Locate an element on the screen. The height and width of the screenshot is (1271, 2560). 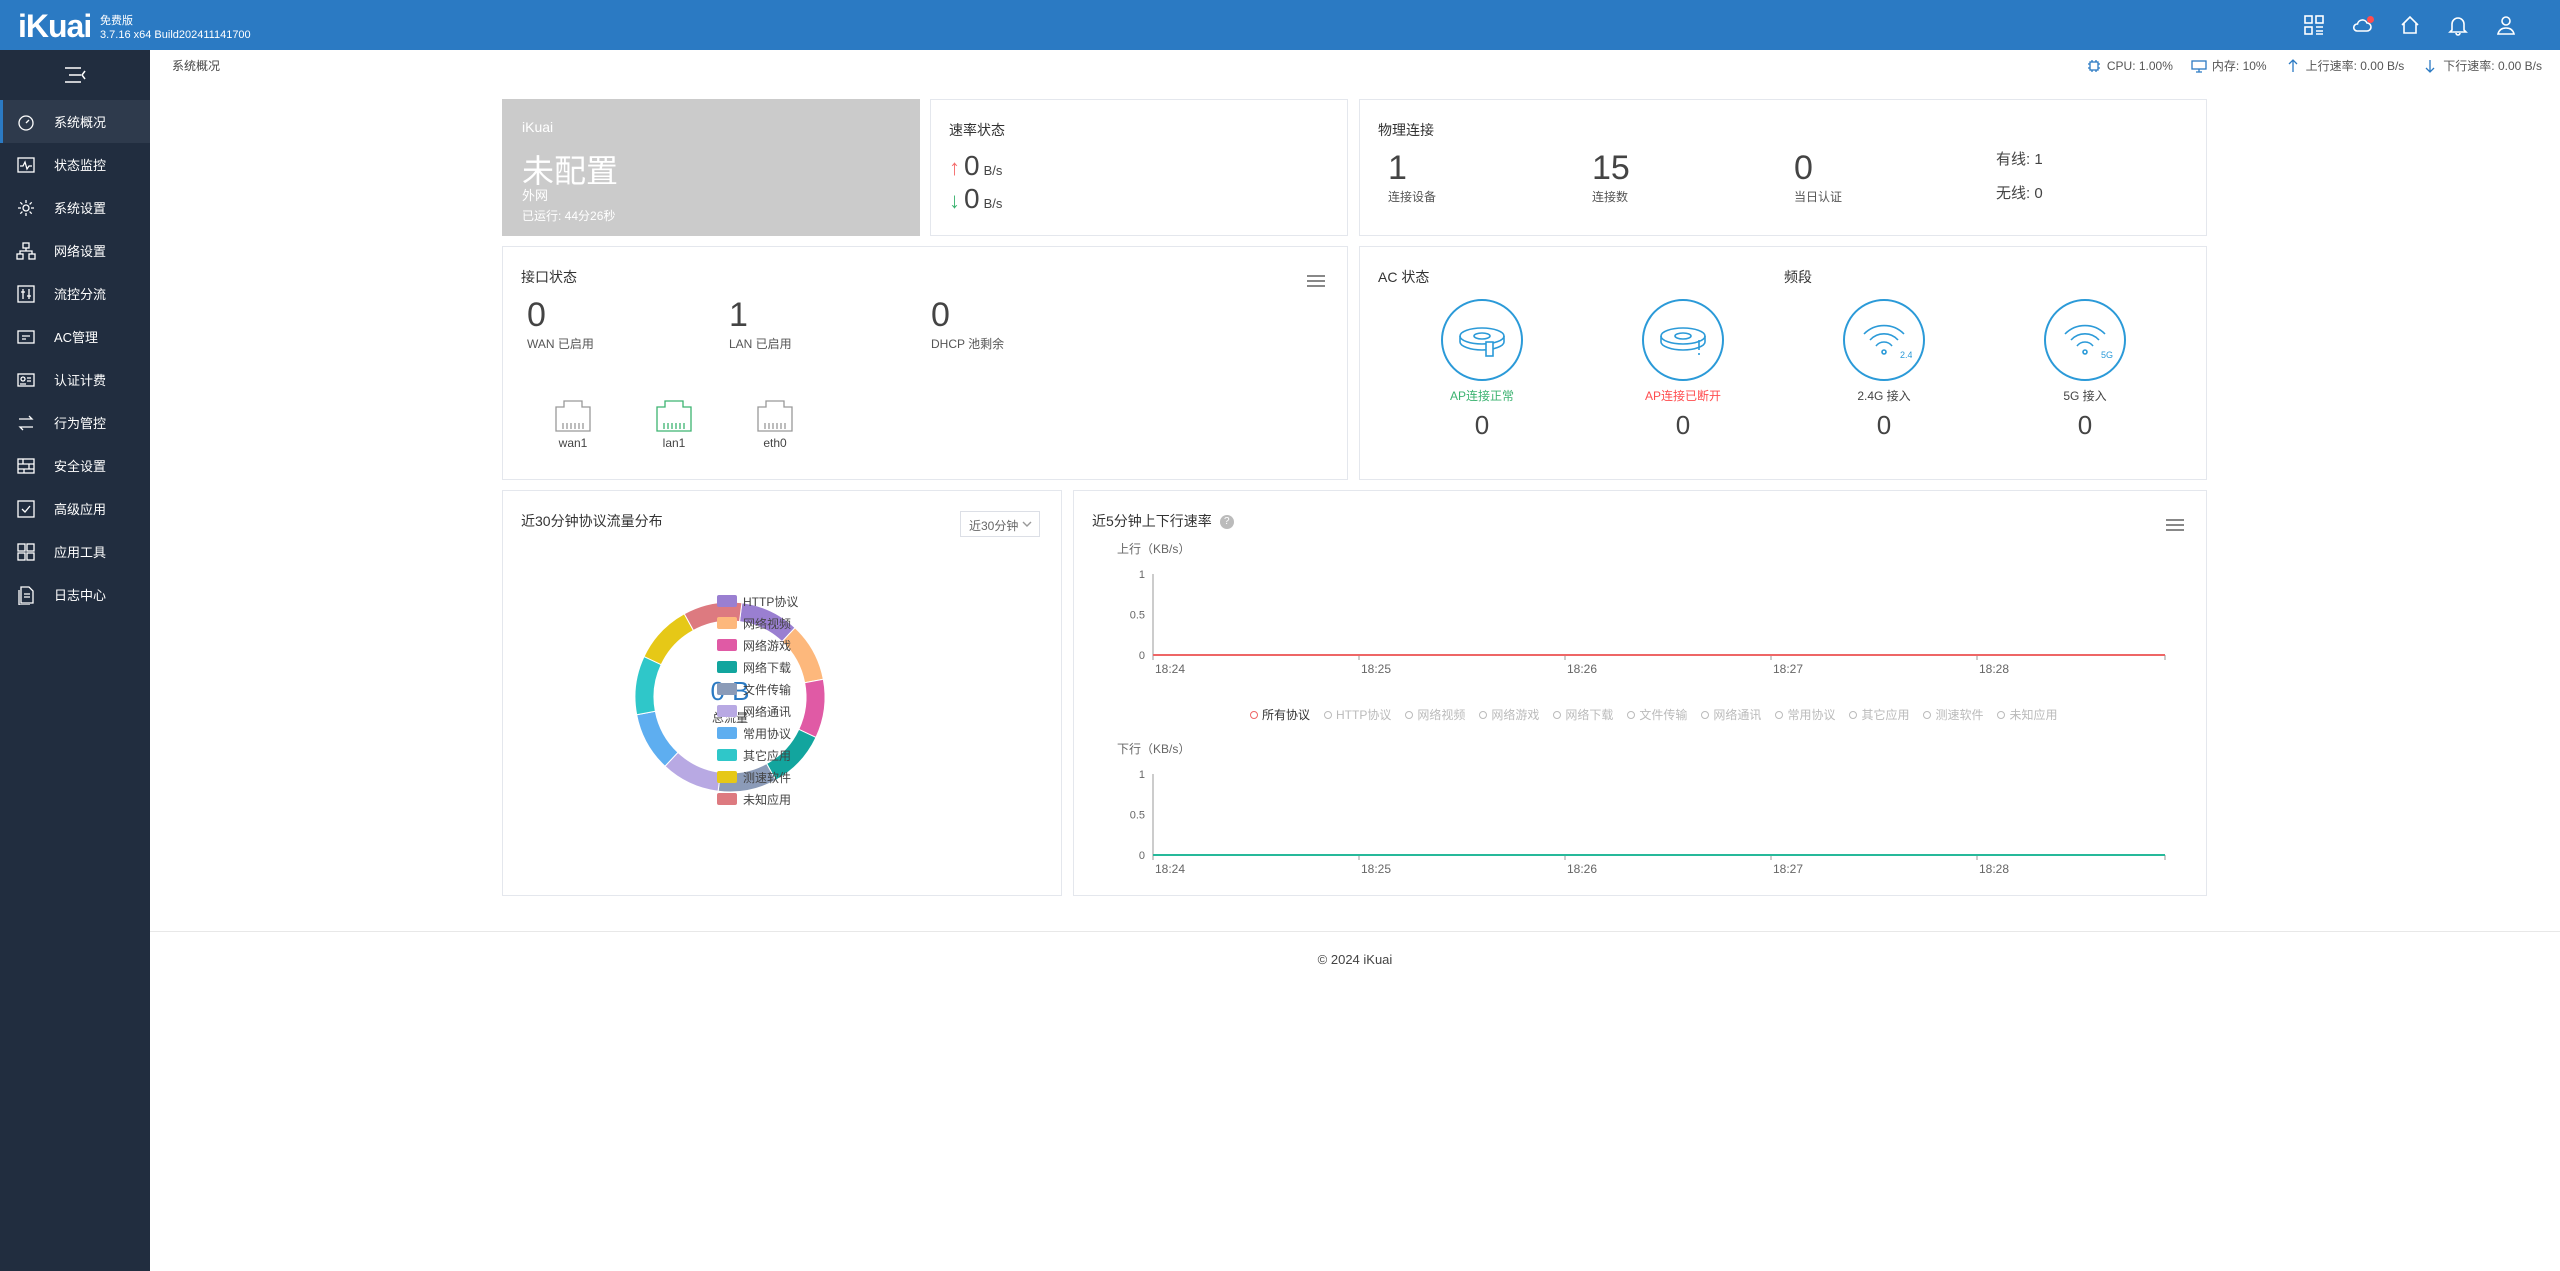
ap-connected-icon is located at coordinates (1482, 342).